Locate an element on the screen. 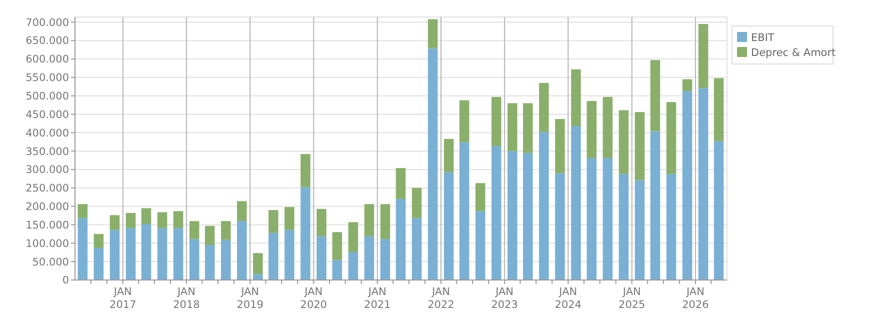 This screenshot has width=876, height=313. x-tick-label: JAN 2026 is located at coordinates (696, 298).